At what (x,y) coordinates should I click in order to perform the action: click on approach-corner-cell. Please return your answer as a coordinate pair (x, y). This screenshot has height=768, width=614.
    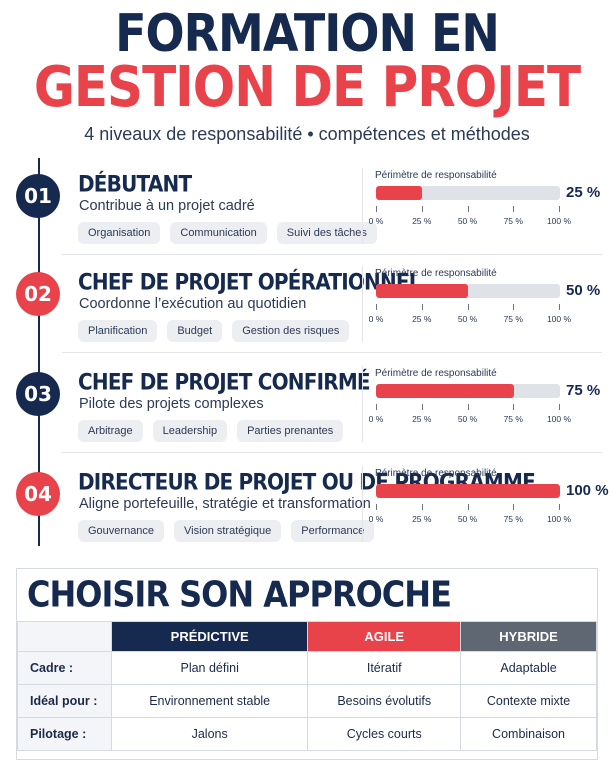
    Looking at the image, I should click on (64, 636).